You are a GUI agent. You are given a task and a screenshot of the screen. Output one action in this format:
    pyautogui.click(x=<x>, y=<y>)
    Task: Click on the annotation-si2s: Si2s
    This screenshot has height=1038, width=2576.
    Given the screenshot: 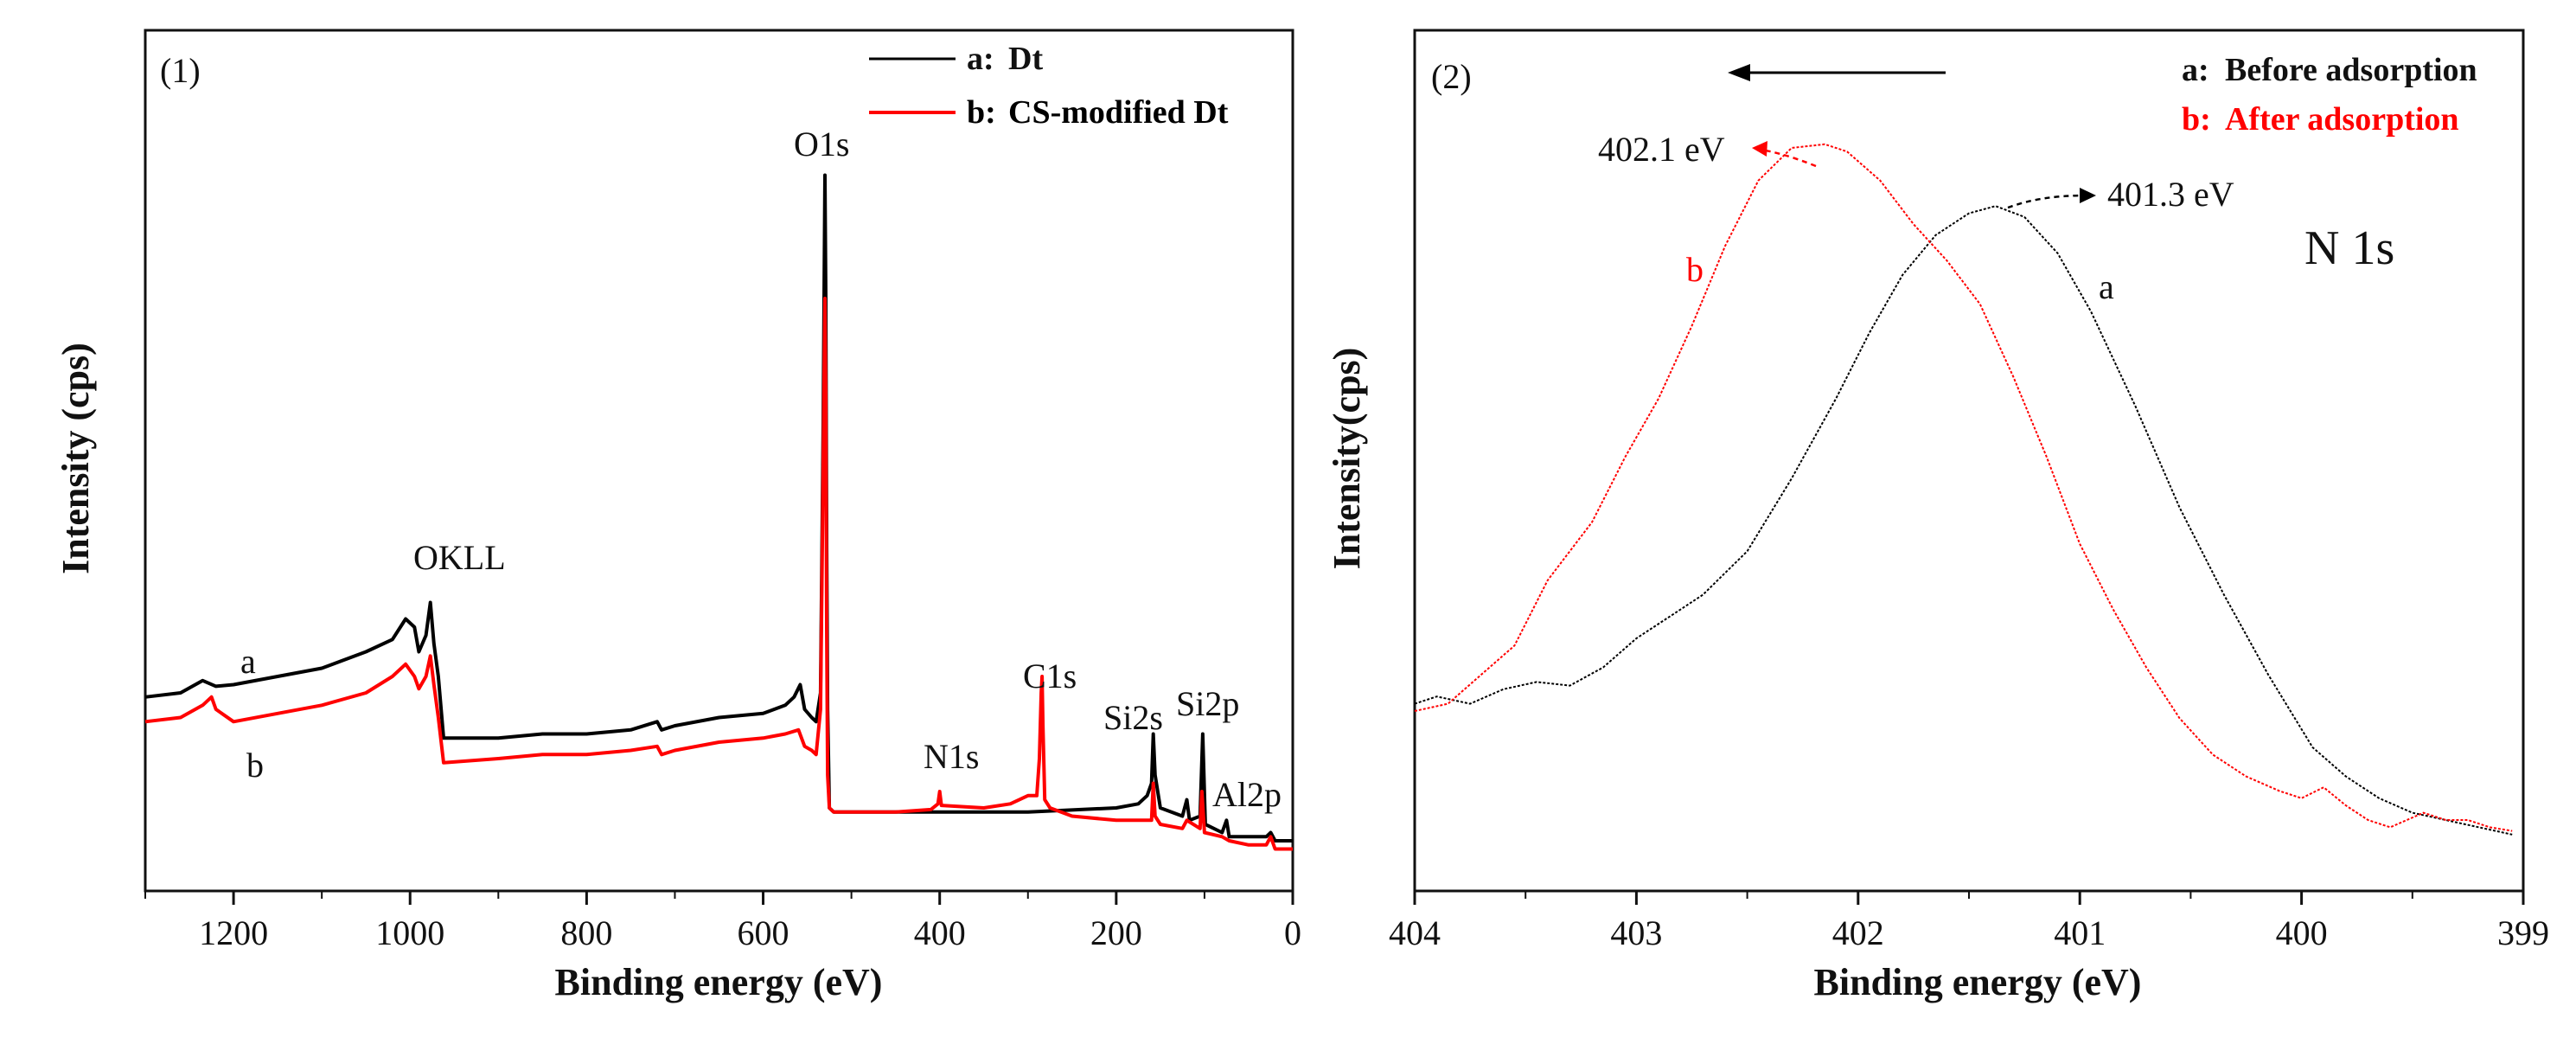 What is the action you would take?
    pyautogui.click(x=1133, y=717)
    